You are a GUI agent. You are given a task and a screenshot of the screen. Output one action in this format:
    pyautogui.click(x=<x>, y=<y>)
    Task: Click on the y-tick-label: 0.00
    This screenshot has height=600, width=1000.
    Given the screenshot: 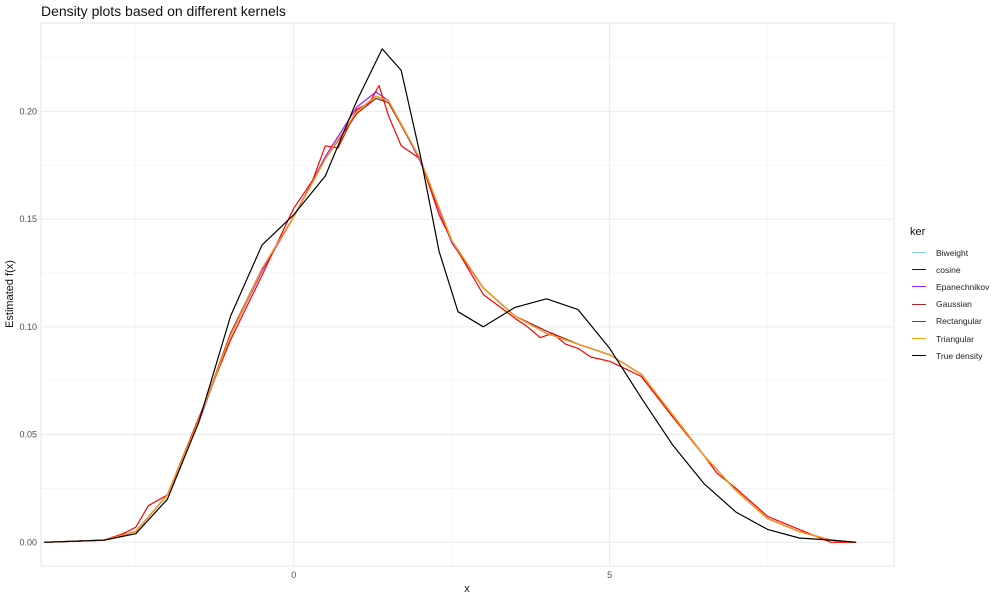 What is the action you would take?
    pyautogui.click(x=28, y=542)
    